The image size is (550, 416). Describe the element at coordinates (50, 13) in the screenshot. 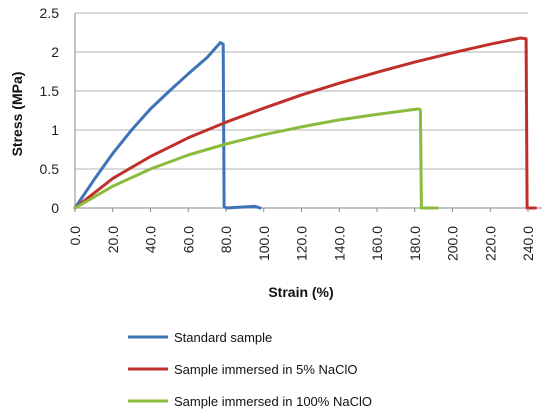

I see `y-tick-label-5: 2.5` at that location.